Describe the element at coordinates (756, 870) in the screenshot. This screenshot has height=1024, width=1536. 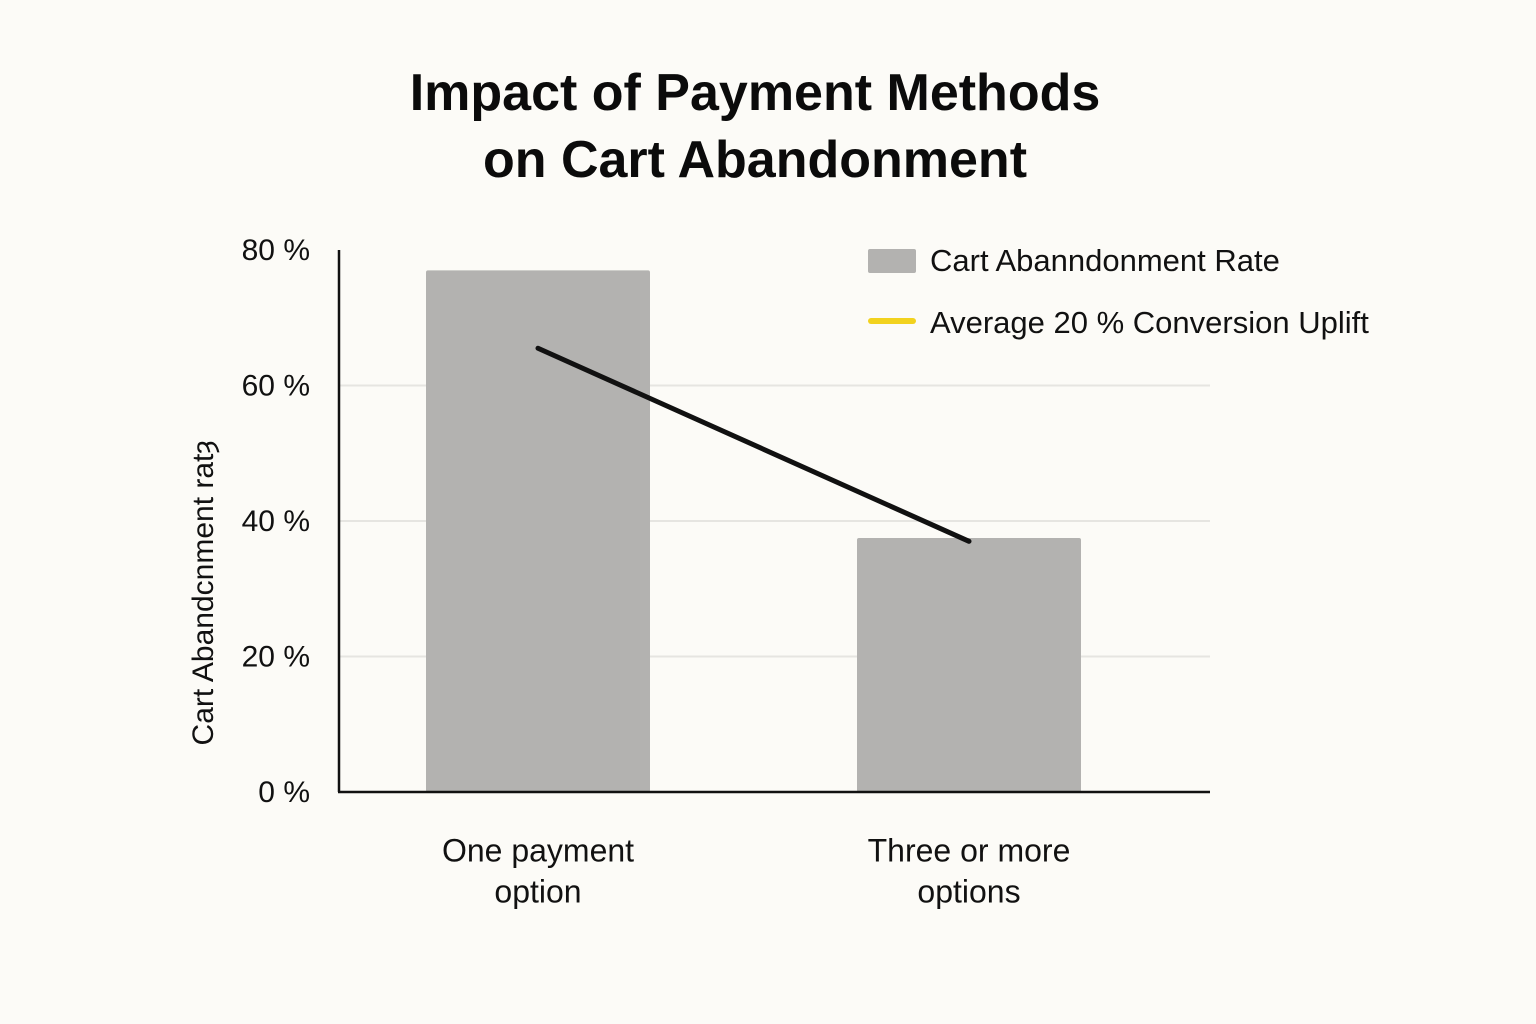
I see `x-category-labels: One payment option Three or more options` at that location.